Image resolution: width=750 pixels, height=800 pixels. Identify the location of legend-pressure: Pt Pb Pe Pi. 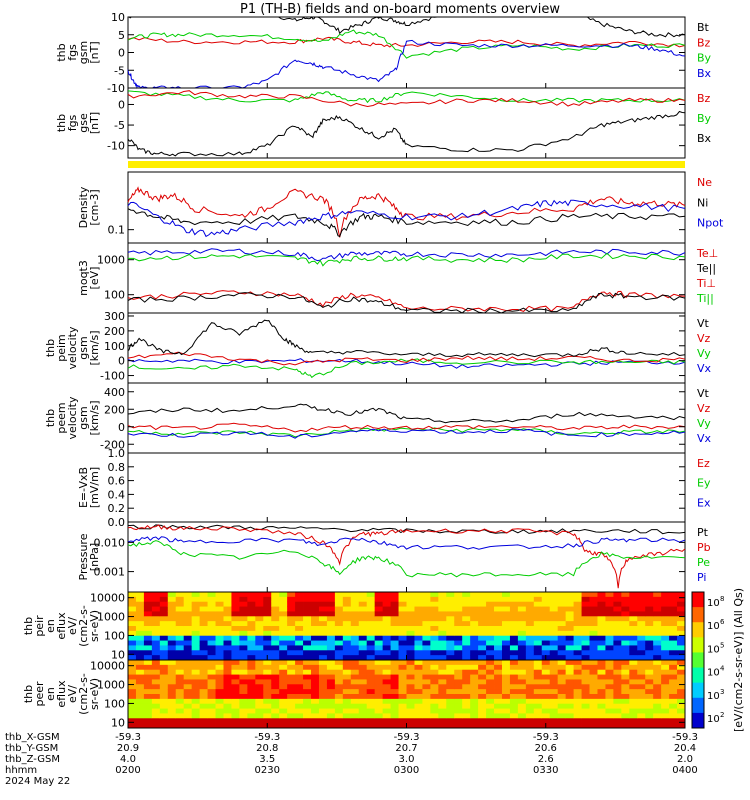
(704, 555).